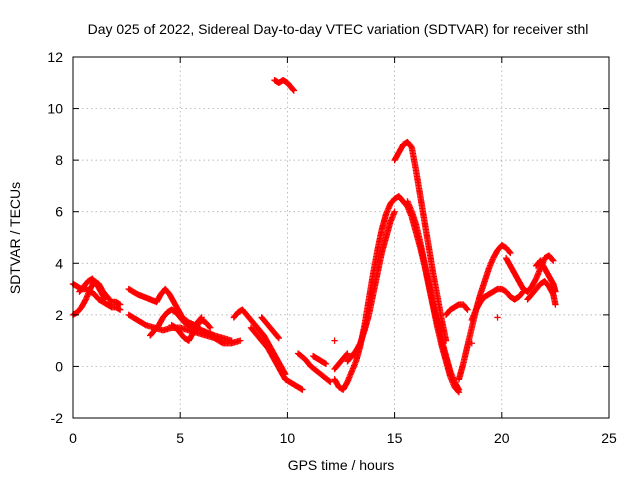 This screenshot has width=640, height=480. Describe the element at coordinates (497, 304) in the screenshot. I see `series-track-v` at that location.